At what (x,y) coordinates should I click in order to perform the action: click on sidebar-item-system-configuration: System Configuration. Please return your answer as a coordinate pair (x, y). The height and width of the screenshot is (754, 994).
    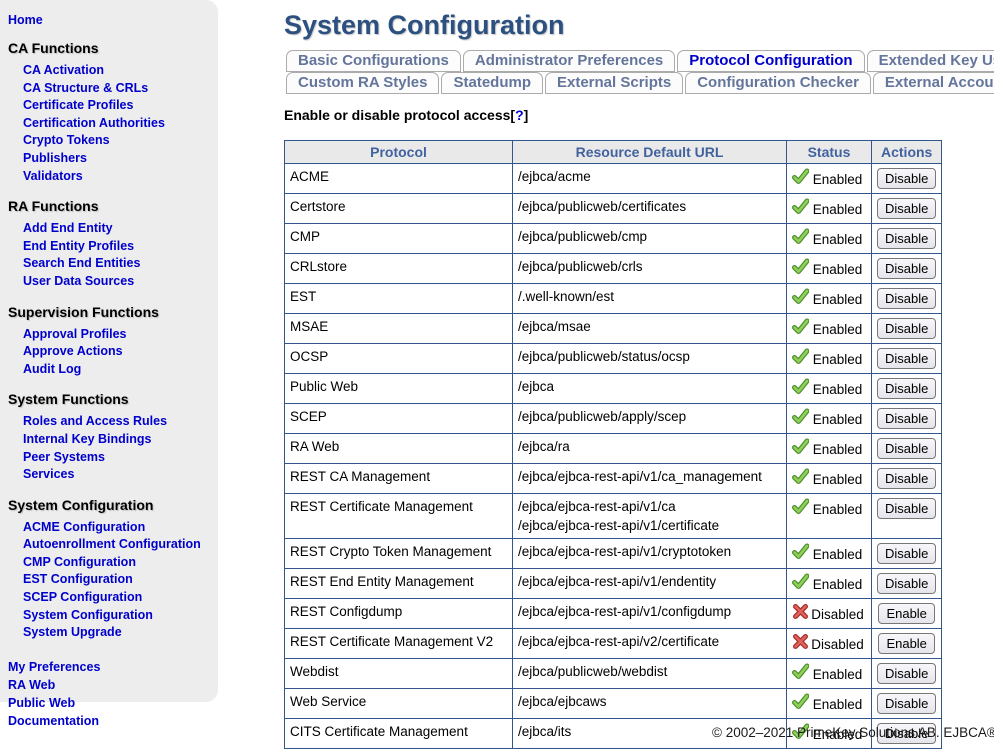
    Looking at the image, I should click on (88, 614).